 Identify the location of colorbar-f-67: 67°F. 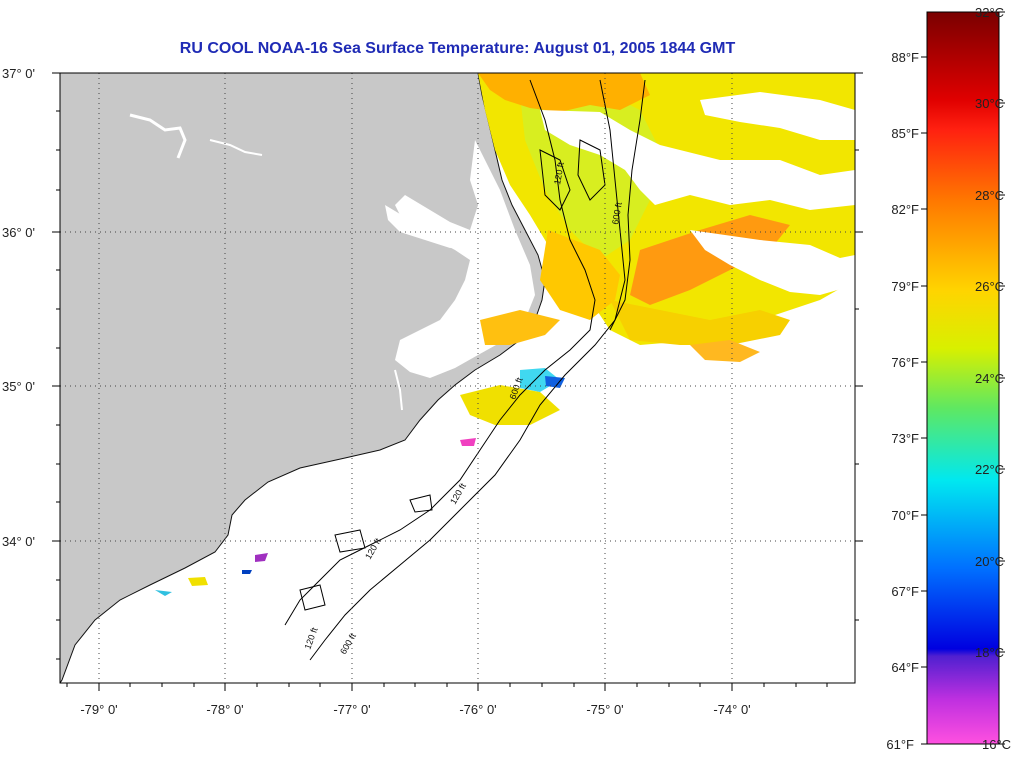
(905, 591).